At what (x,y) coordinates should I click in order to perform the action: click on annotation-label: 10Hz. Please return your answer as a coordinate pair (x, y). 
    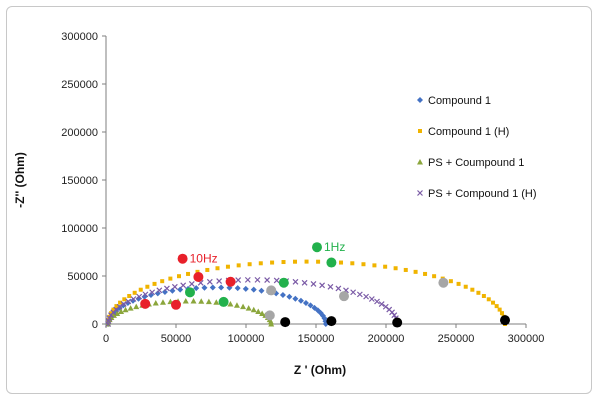
    Looking at the image, I should click on (204, 259).